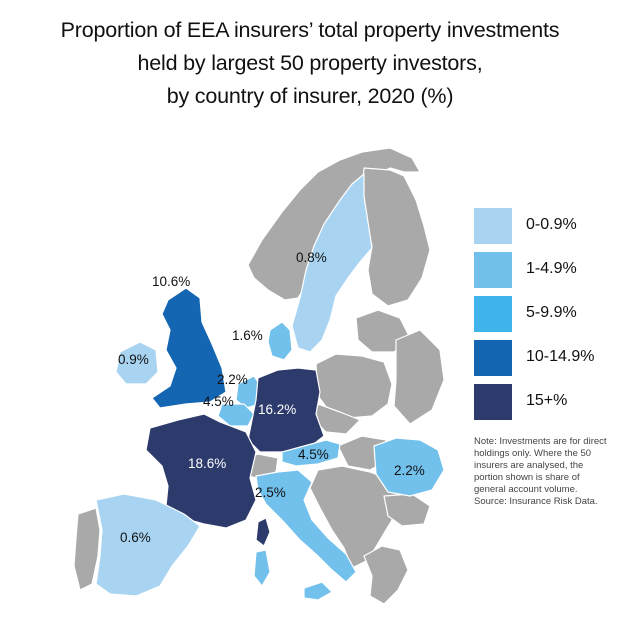 The width and height of the screenshot is (620, 644). I want to click on note-line-2: holdings only. Where the 50, so click(533, 453).